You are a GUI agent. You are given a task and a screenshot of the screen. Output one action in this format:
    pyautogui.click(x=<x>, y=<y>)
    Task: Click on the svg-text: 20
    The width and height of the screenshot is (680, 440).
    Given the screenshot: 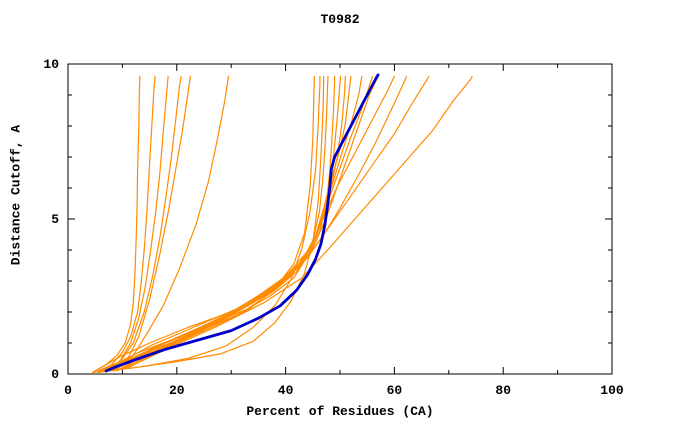 What is the action you would take?
    pyautogui.click(x=177, y=390)
    